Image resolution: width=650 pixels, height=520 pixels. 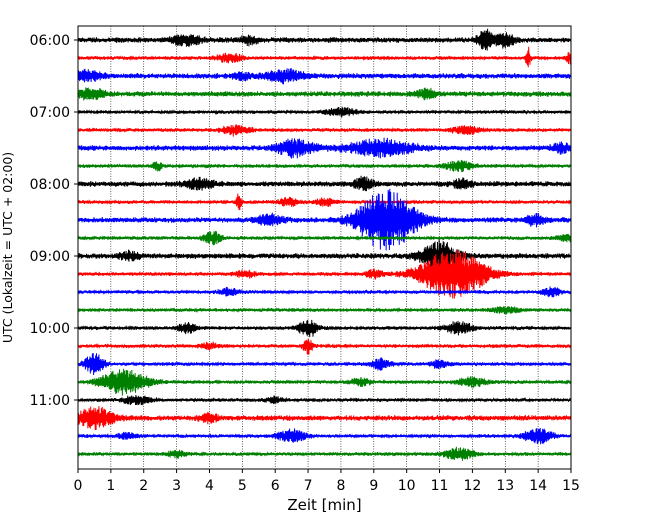 I want to click on x-tick-label: 4, so click(x=209, y=486).